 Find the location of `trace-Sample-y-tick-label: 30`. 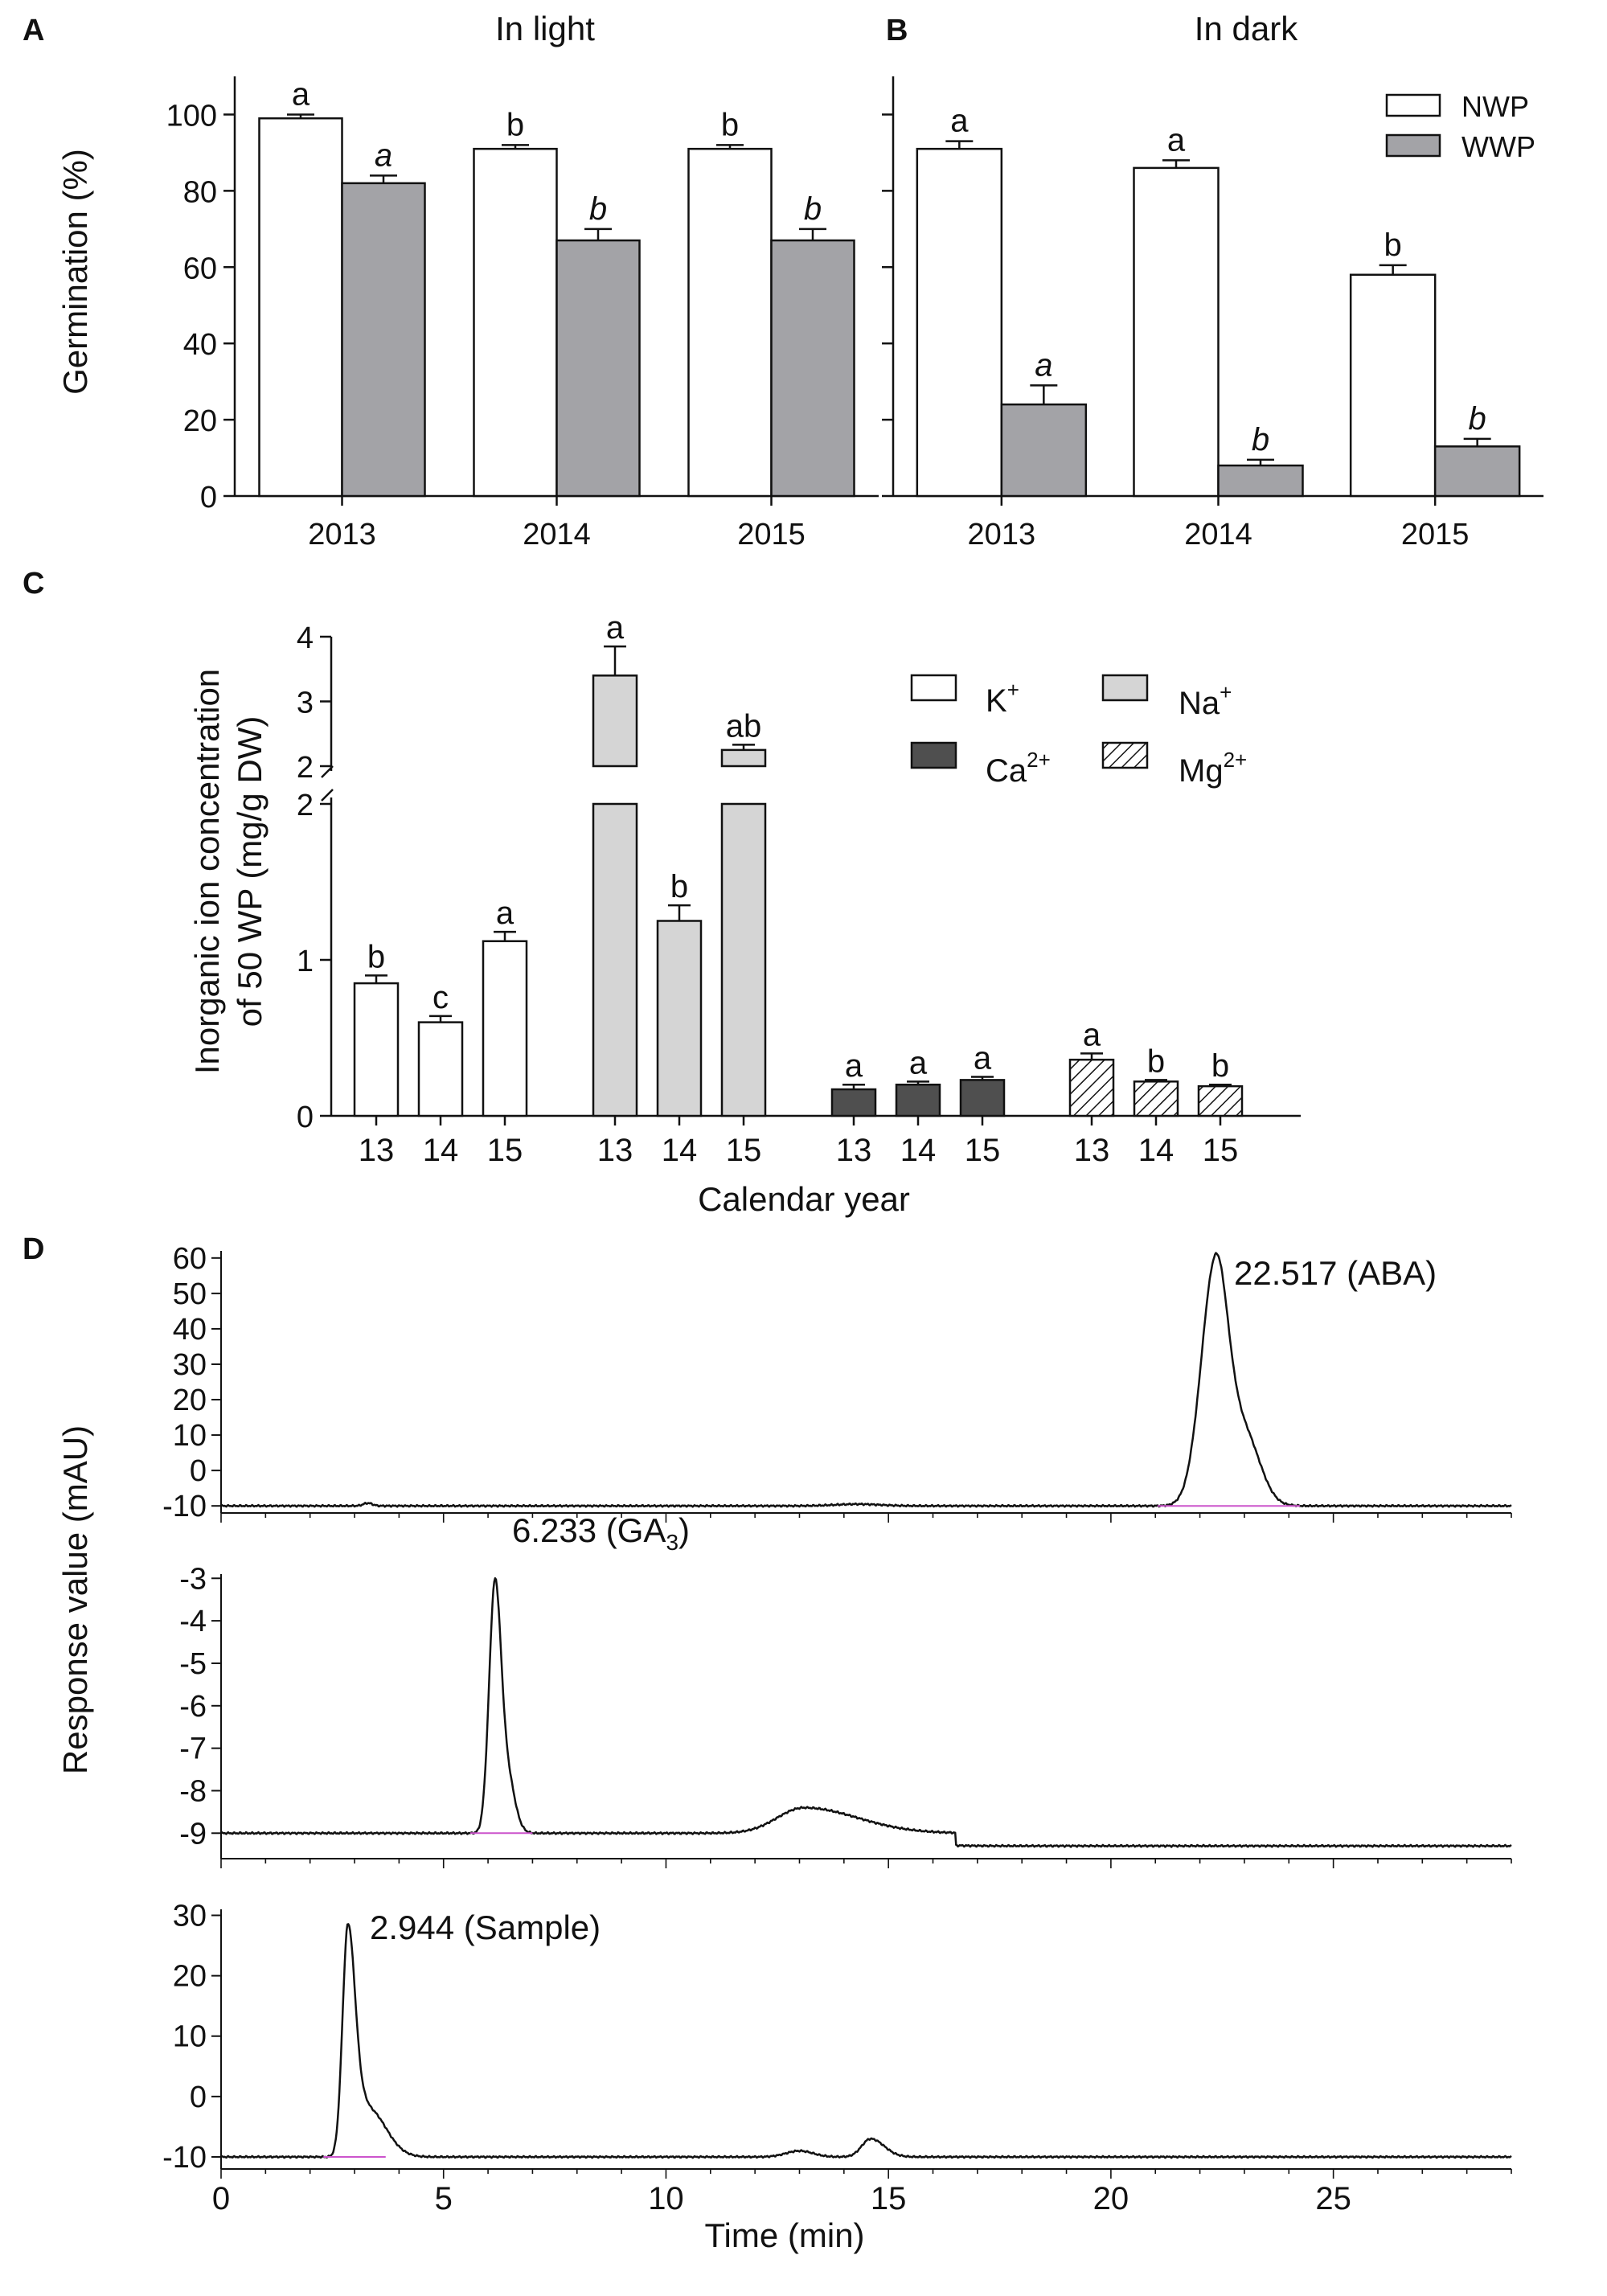

trace-Sample-y-tick-label: 30 is located at coordinates (190, 1917).